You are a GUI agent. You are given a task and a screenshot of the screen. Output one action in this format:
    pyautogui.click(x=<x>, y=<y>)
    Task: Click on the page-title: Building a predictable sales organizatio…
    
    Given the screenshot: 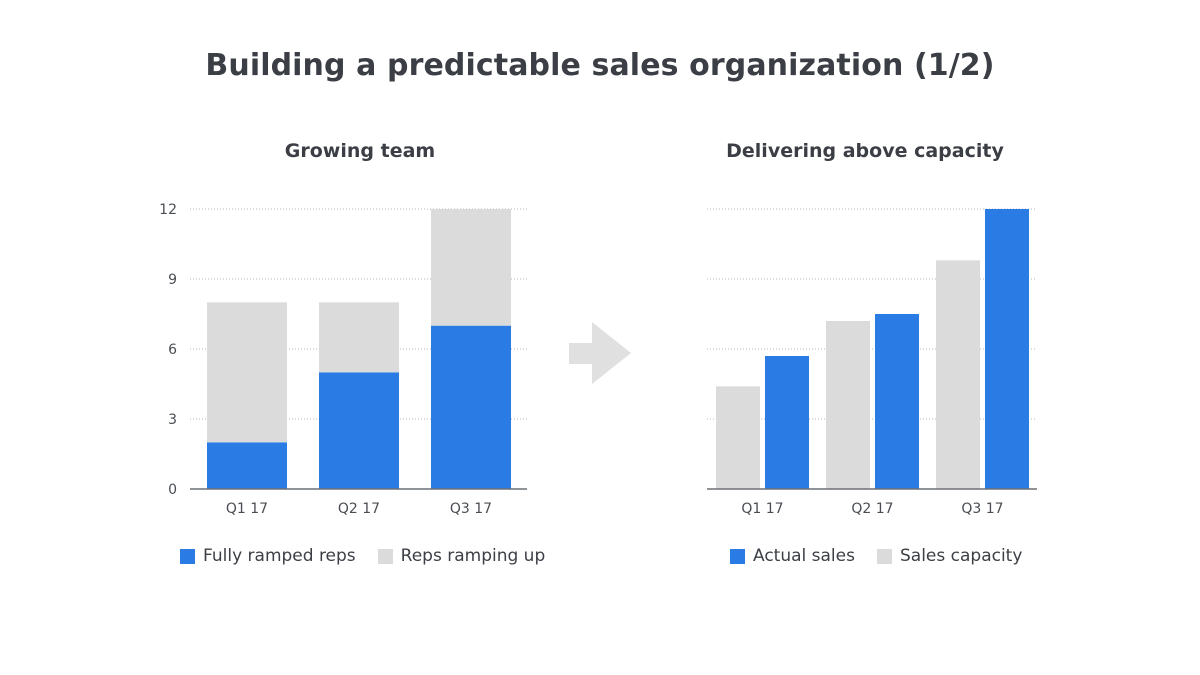 What is the action you would take?
    pyautogui.click(x=600, y=65)
    